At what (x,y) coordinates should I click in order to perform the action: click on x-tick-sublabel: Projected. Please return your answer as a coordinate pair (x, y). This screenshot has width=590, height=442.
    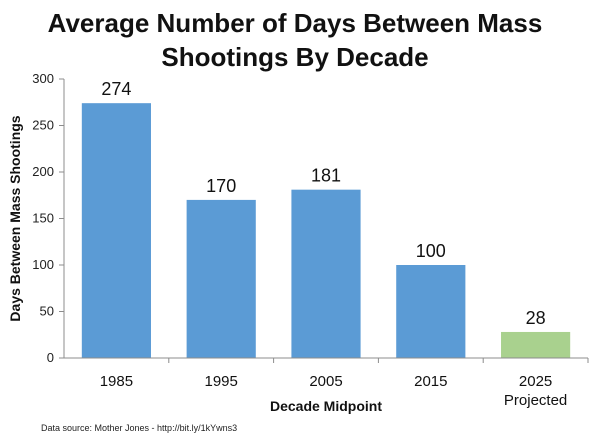
    Looking at the image, I should click on (535, 400).